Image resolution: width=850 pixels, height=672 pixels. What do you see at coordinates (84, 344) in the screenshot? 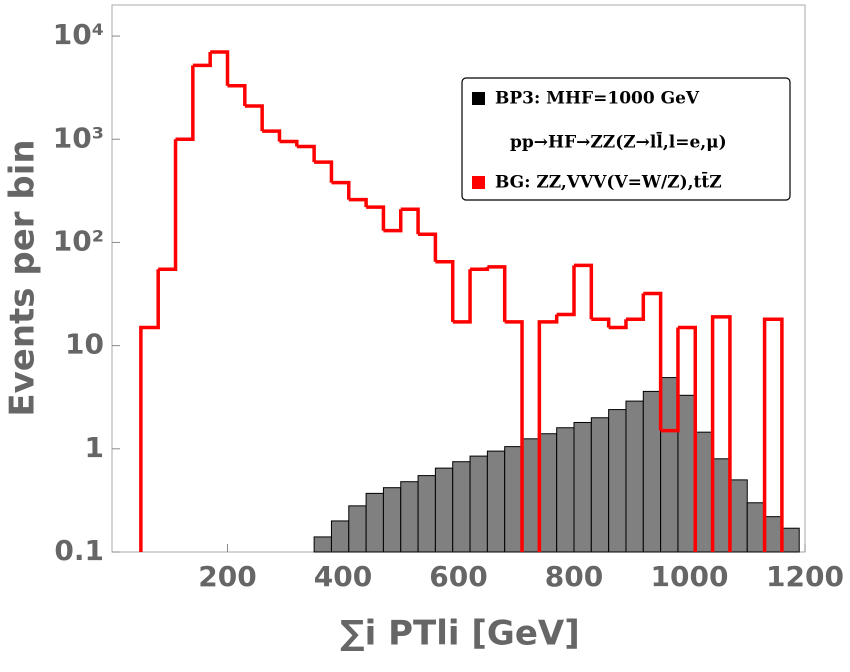
I see `y-tick-label: 10` at bounding box center [84, 344].